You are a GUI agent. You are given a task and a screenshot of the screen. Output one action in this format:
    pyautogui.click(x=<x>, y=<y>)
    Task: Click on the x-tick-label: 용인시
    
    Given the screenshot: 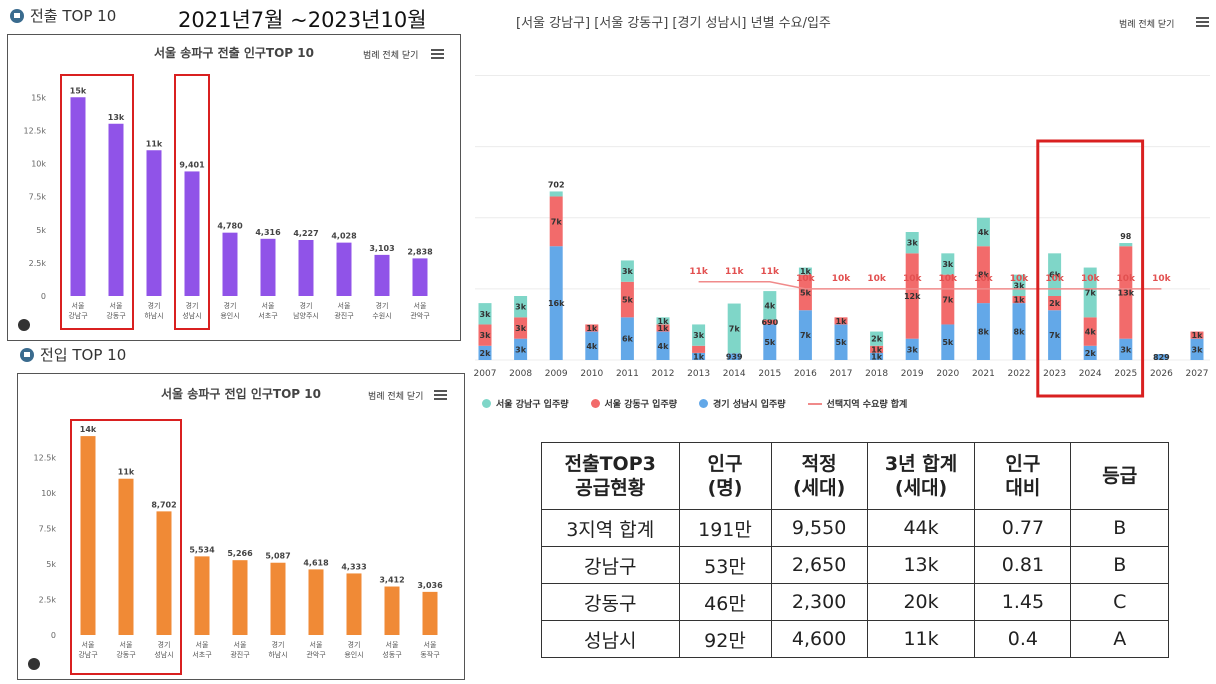 What is the action you would take?
    pyautogui.click(x=229, y=315)
    